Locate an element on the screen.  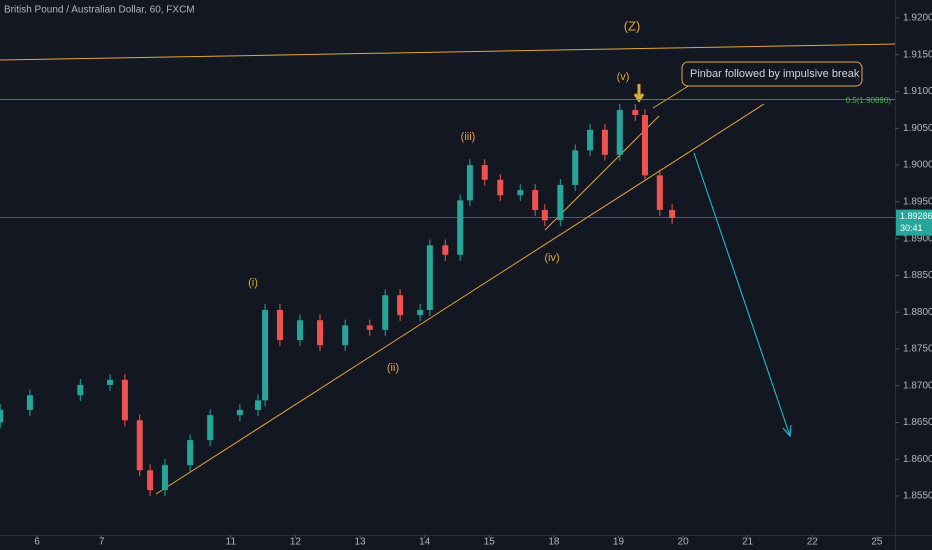
y-tick-label: 1.88500 is located at coordinates (917, 275).